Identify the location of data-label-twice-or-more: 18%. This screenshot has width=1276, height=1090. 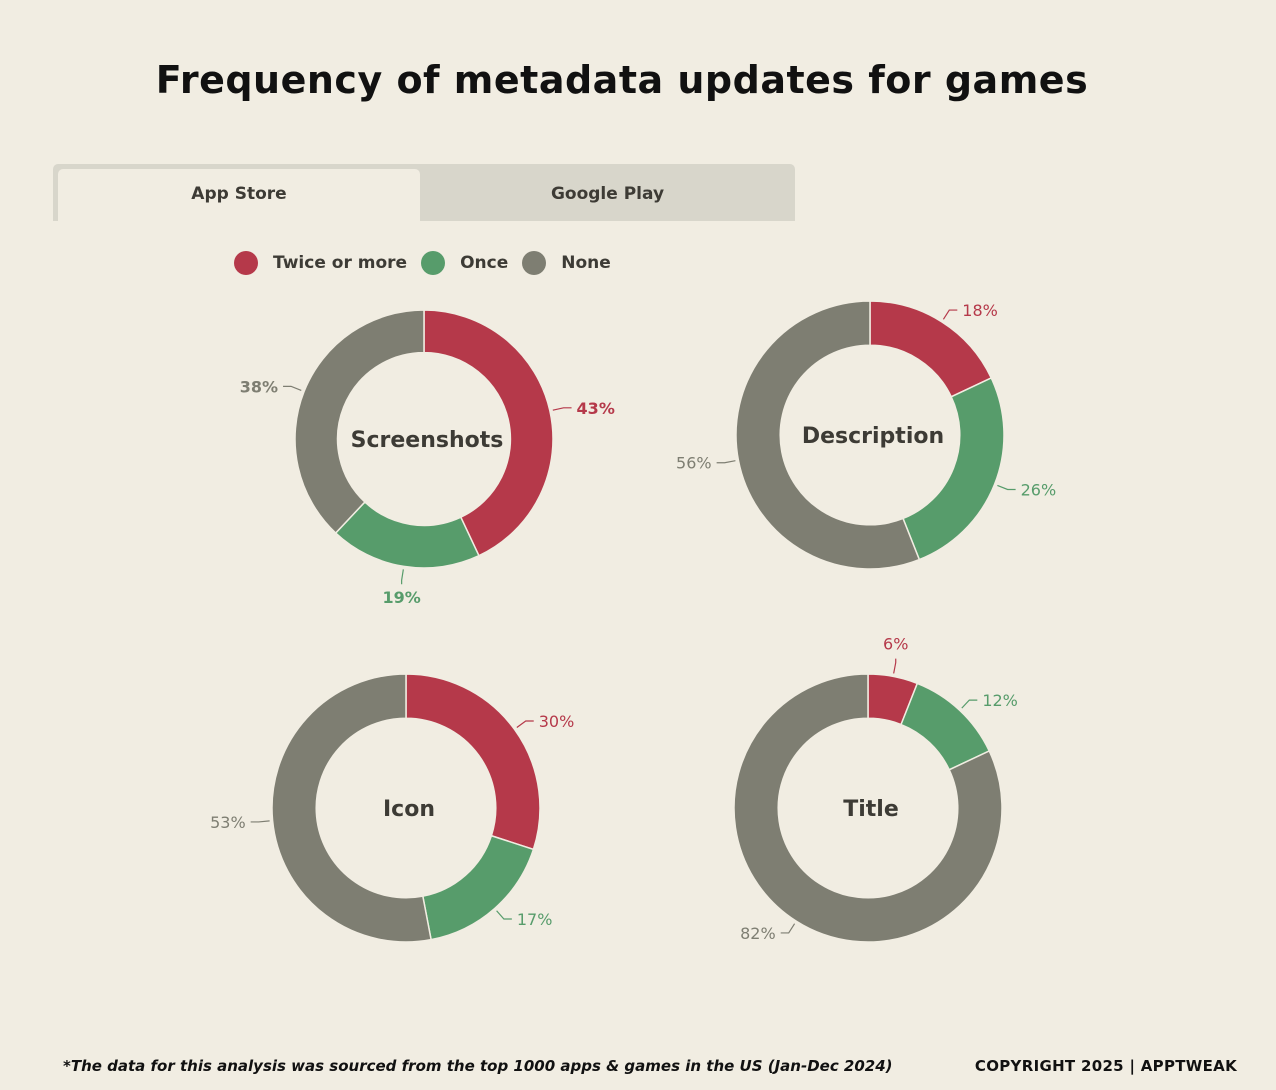
(980, 310).